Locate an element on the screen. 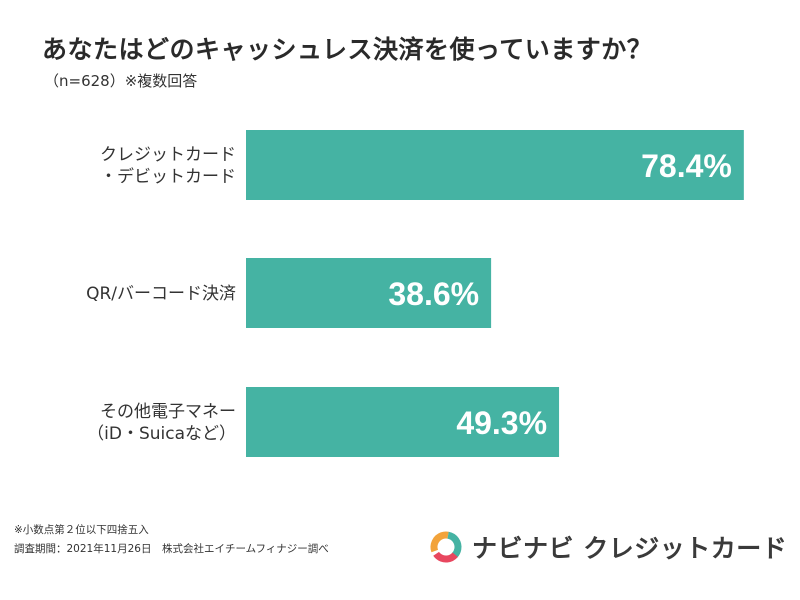  category-label-line: ・デビットカード is located at coordinates (168, 176).